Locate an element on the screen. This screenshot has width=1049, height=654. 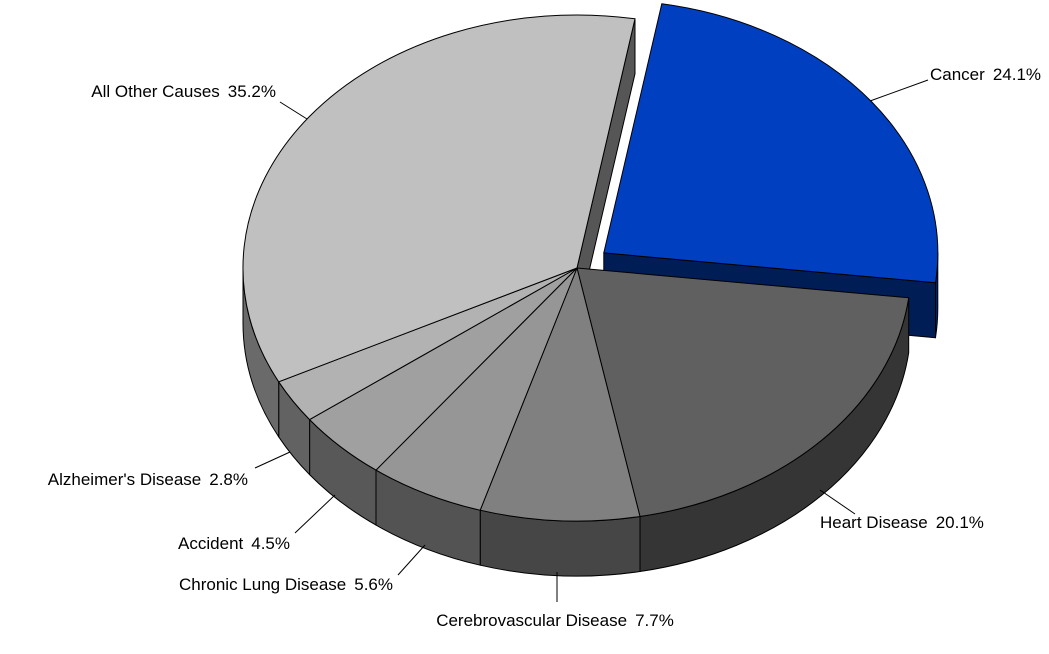
slice-label: Cancer 24.1% is located at coordinates (985, 74).